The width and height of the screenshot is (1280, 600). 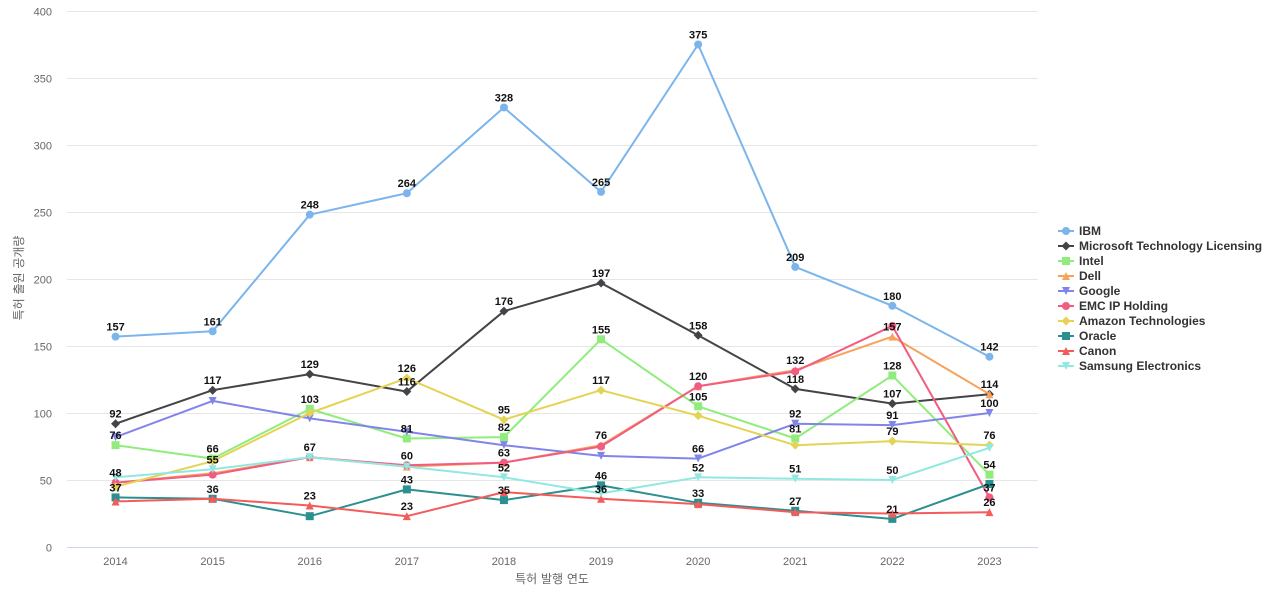 I want to click on data-label: 142, so click(x=989, y=348).